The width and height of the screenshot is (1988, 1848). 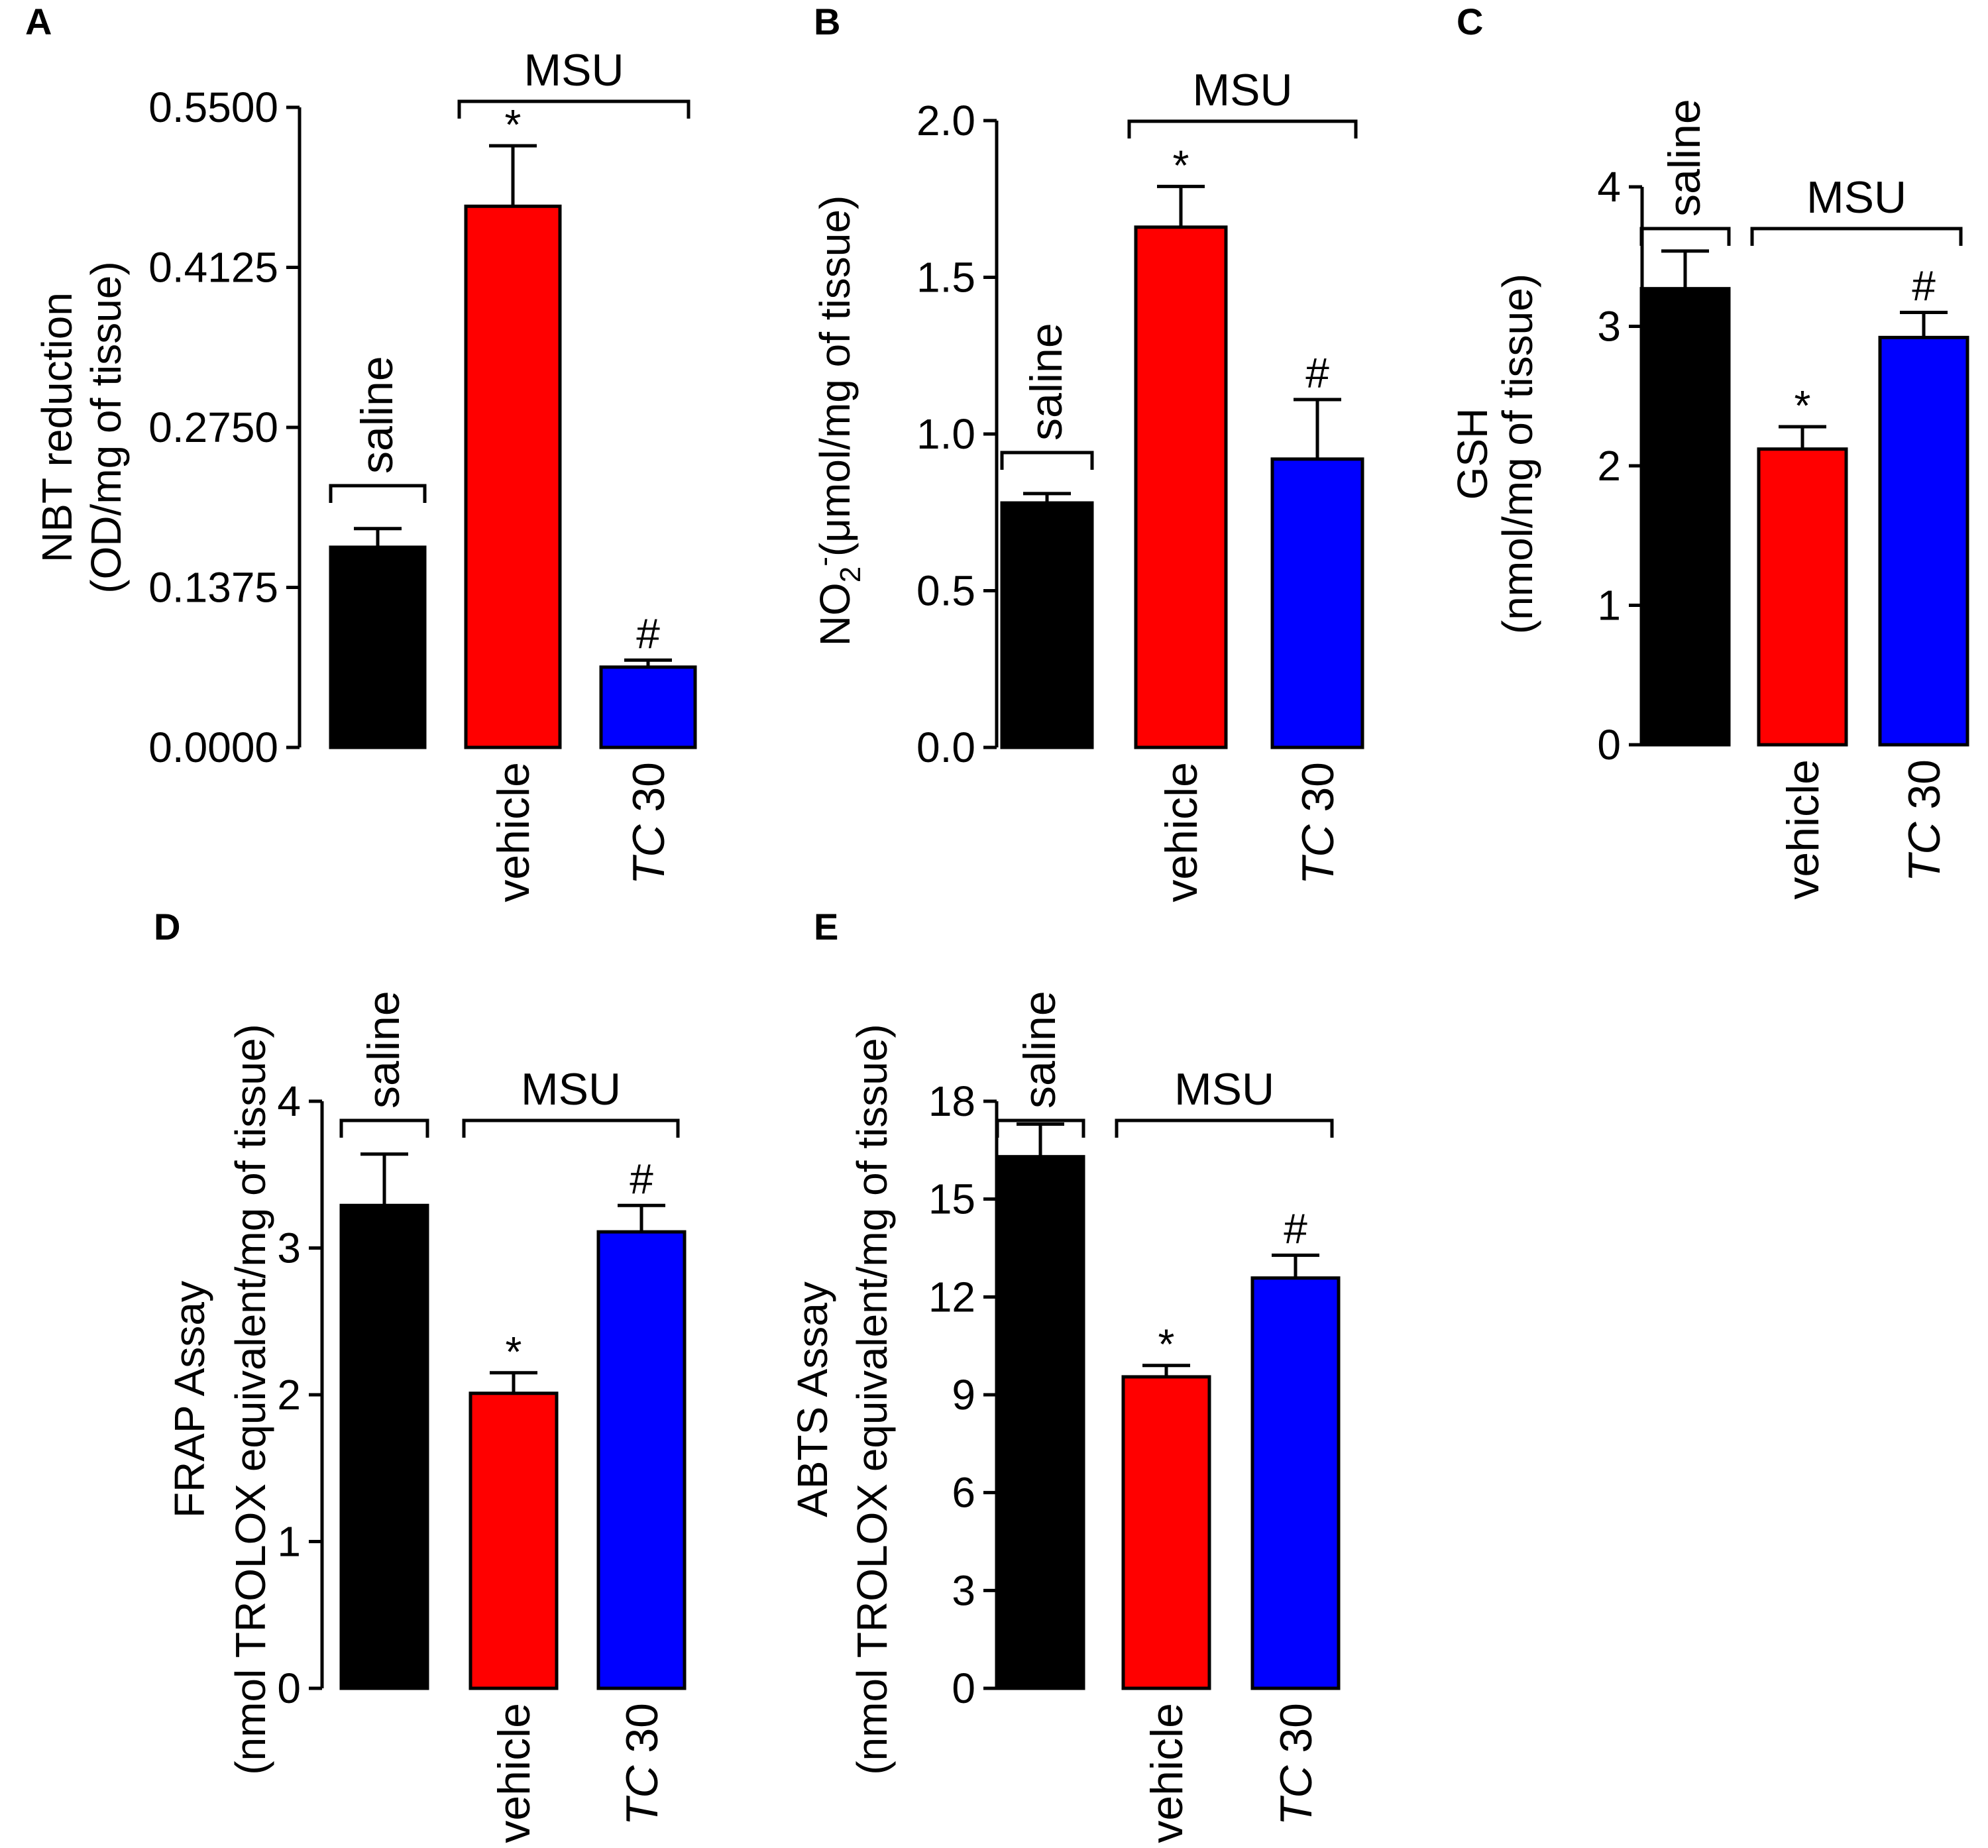 What do you see at coordinates (213, 747) in the screenshot?
I see `y-tick-label: 0.0000` at bounding box center [213, 747].